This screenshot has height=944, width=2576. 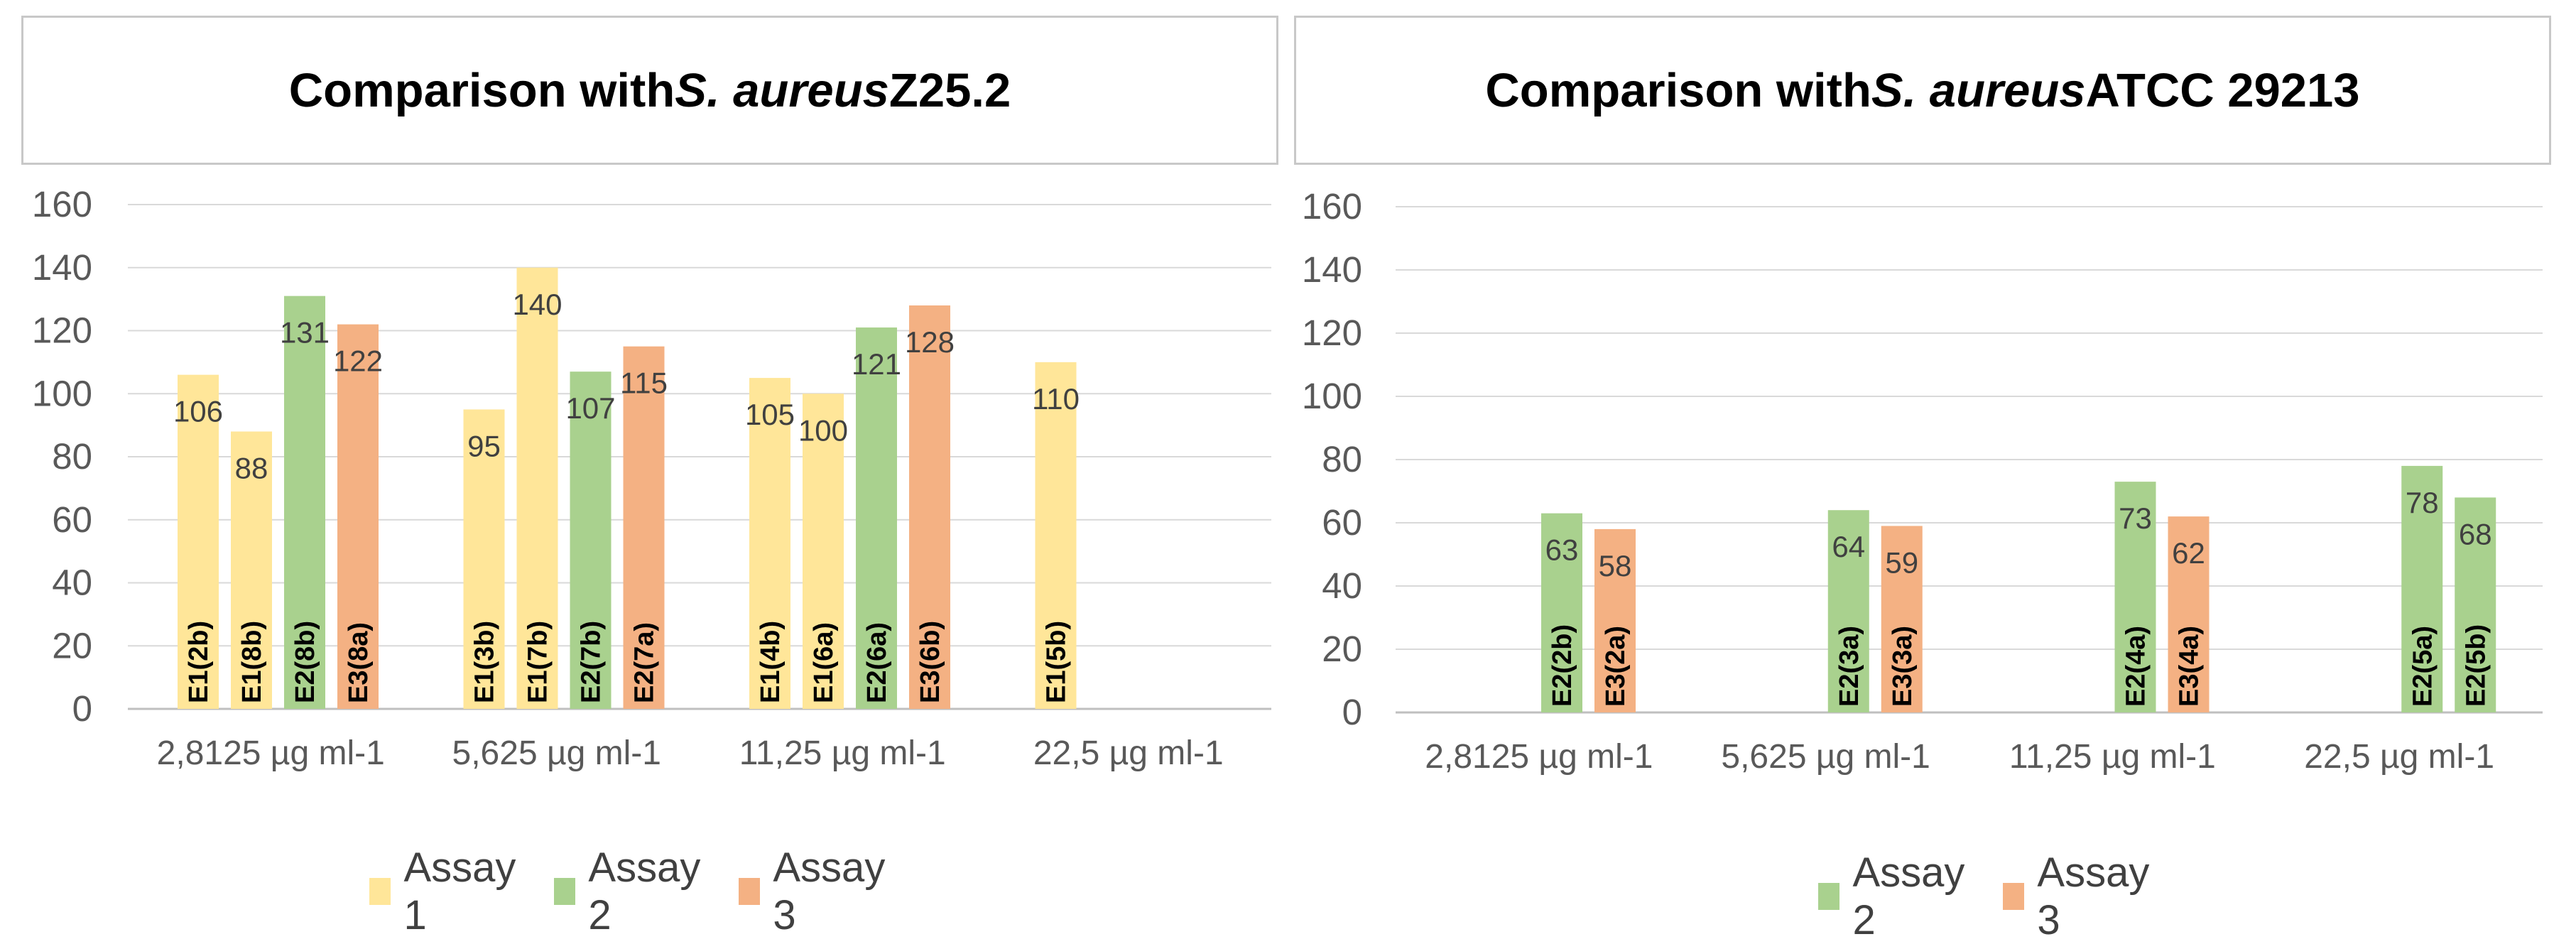 What do you see at coordinates (2135, 518) in the screenshot?
I see `data-label: 73` at bounding box center [2135, 518].